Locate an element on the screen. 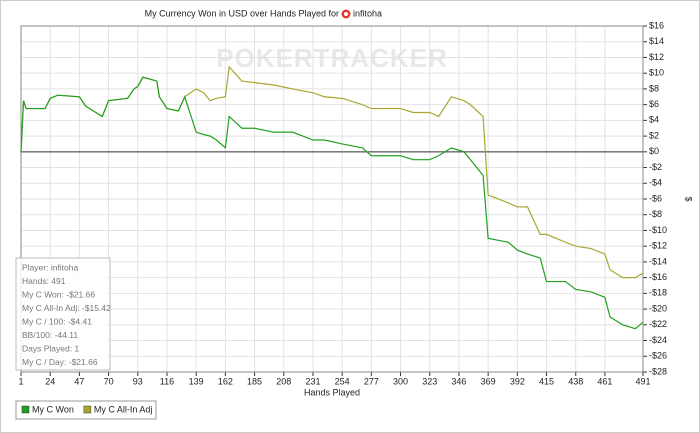 The image size is (700, 433). x-tick-label: 254 is located at coordinates (342, 381).